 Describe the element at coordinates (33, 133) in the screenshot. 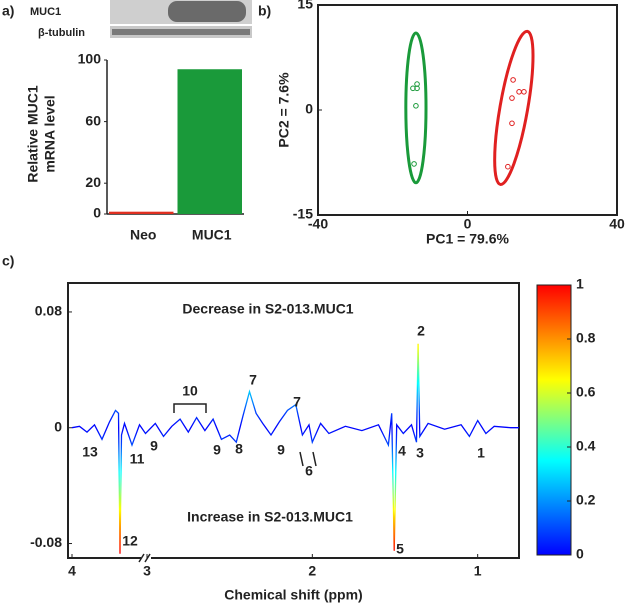

I see `y-axis-label: Relative MUC1` at that location.